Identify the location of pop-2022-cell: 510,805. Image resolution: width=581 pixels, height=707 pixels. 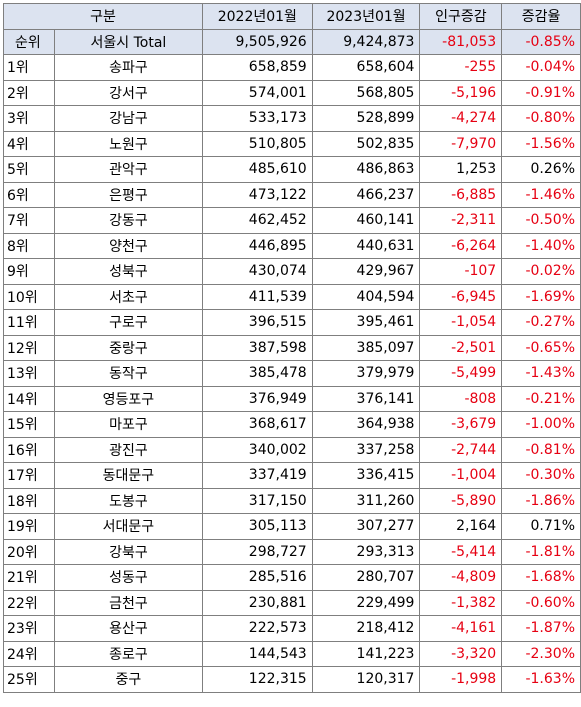
(257, 143).